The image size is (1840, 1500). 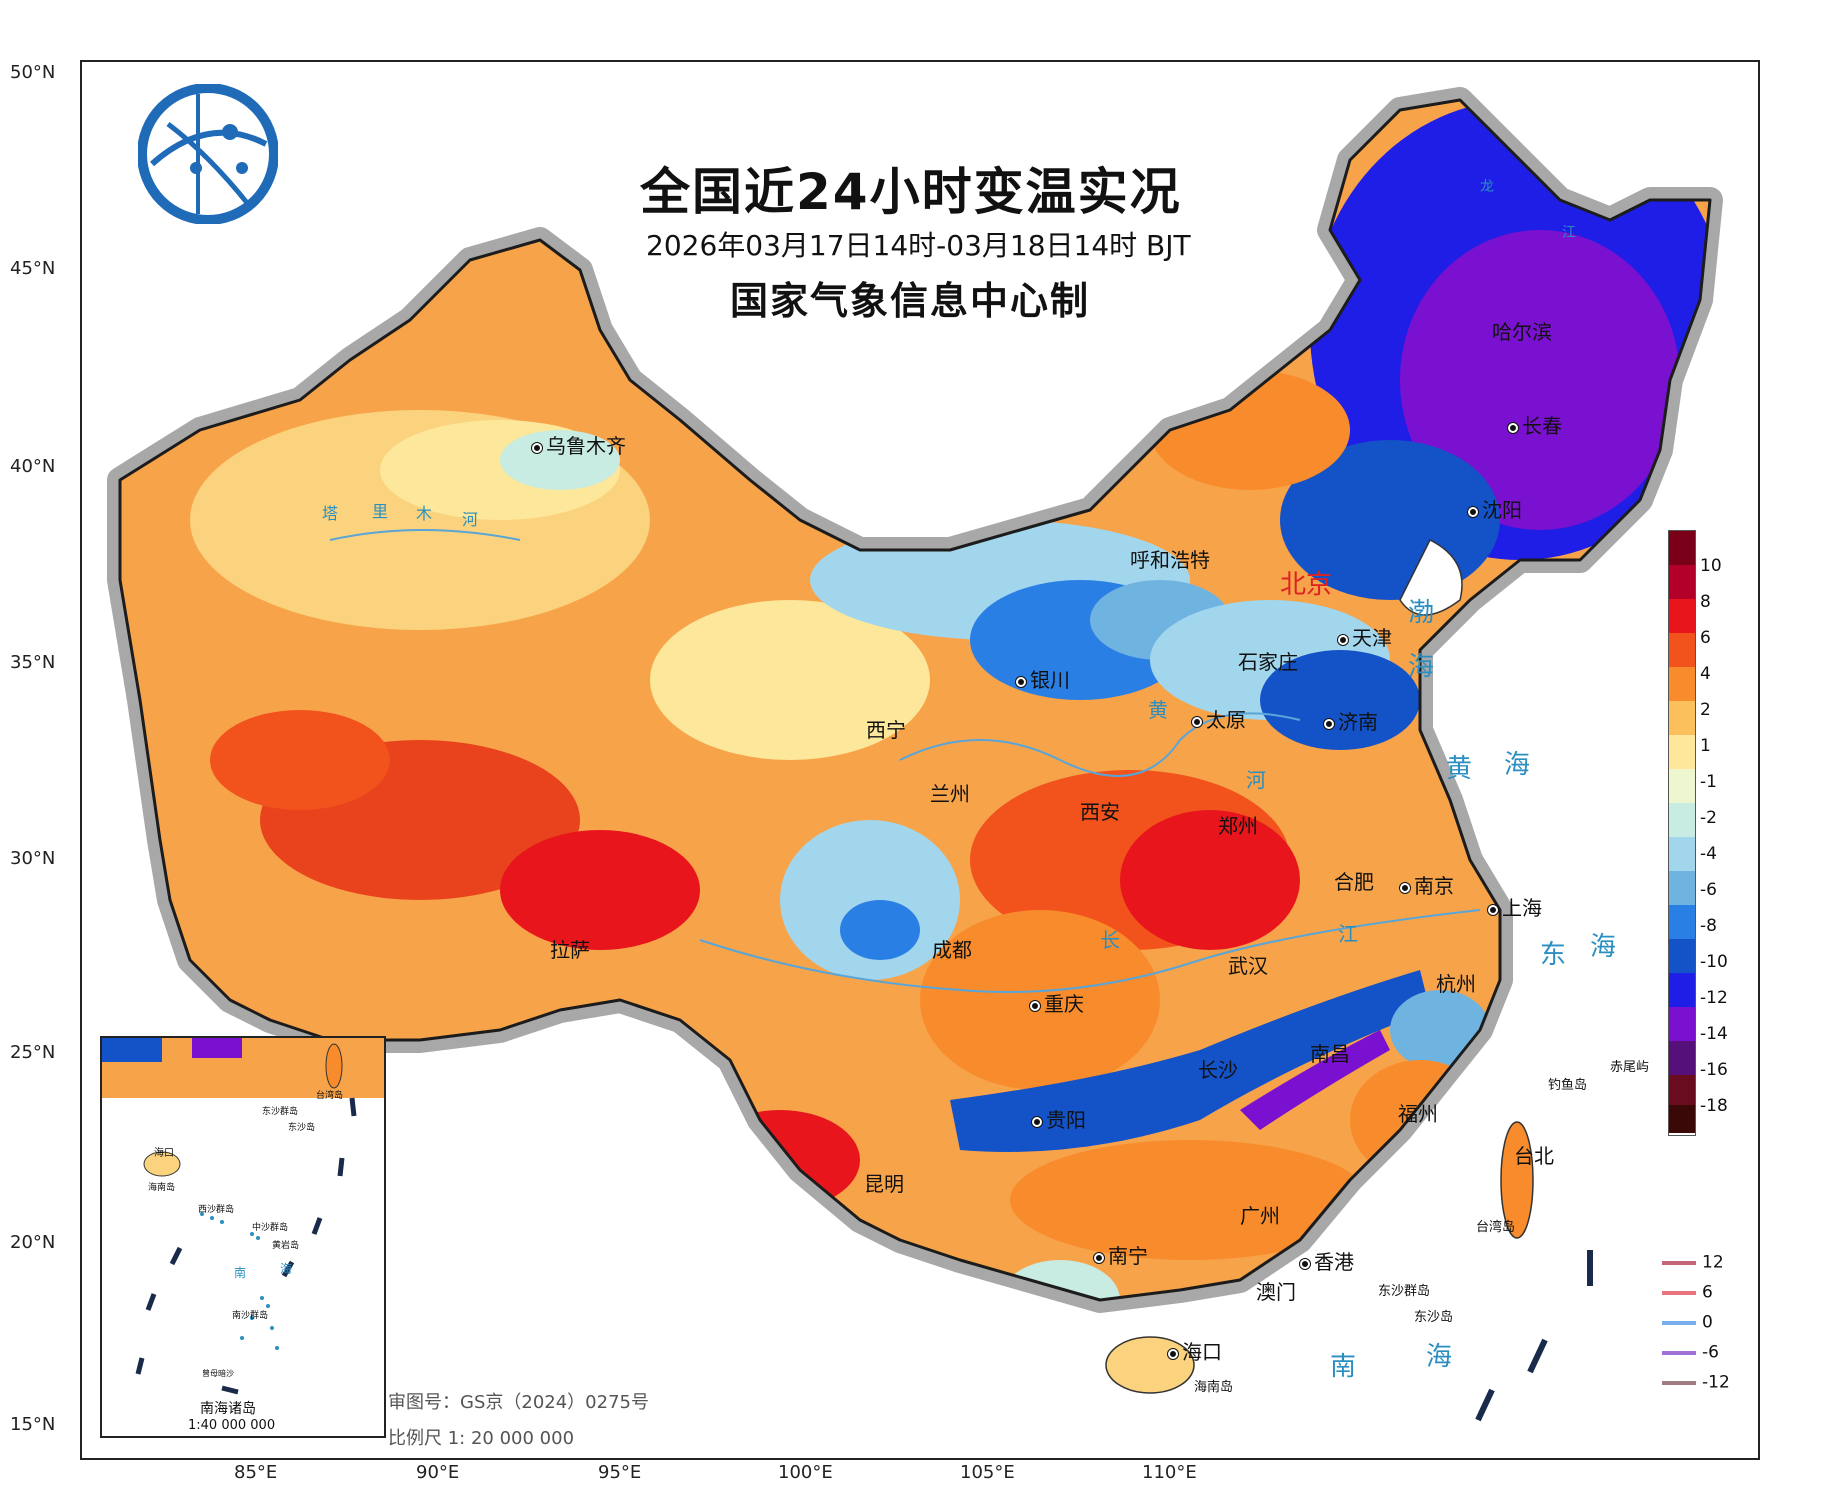 What do you see at coordinates (952, 950) in the screenshot?
I see `city-chengdu: 成都` at bounding box center [952, 950].